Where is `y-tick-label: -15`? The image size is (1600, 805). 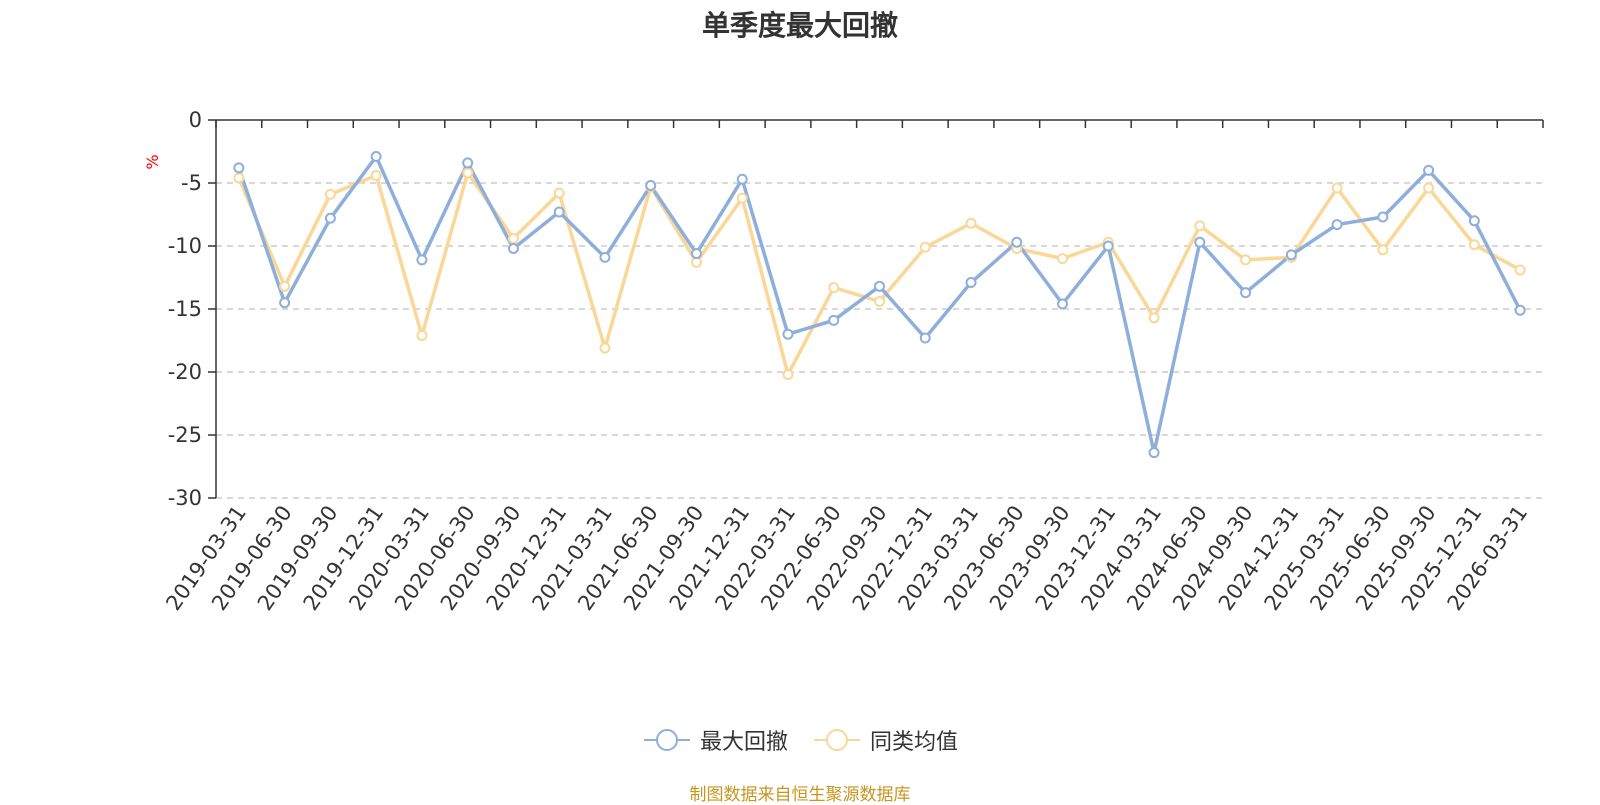
y-tick-label: -15 is located at coordinates (185, 309).